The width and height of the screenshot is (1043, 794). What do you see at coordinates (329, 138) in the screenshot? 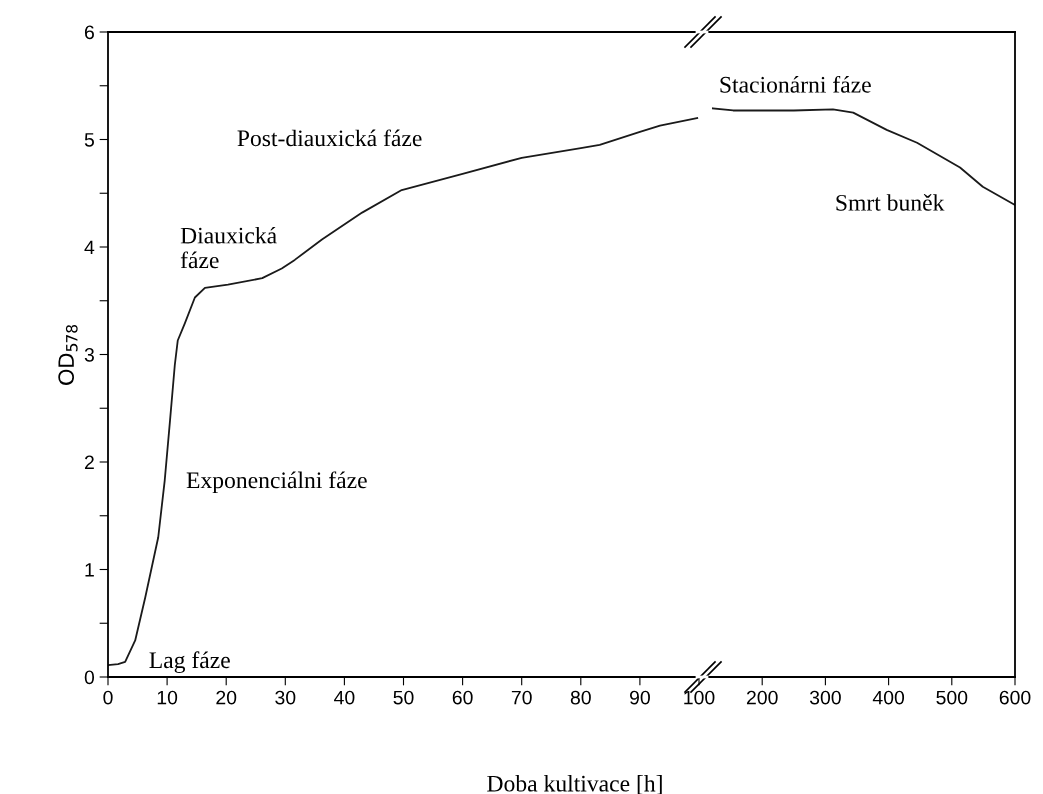
I see `annotation: Post-diauxická fáze` at bounding box center [329, 138].